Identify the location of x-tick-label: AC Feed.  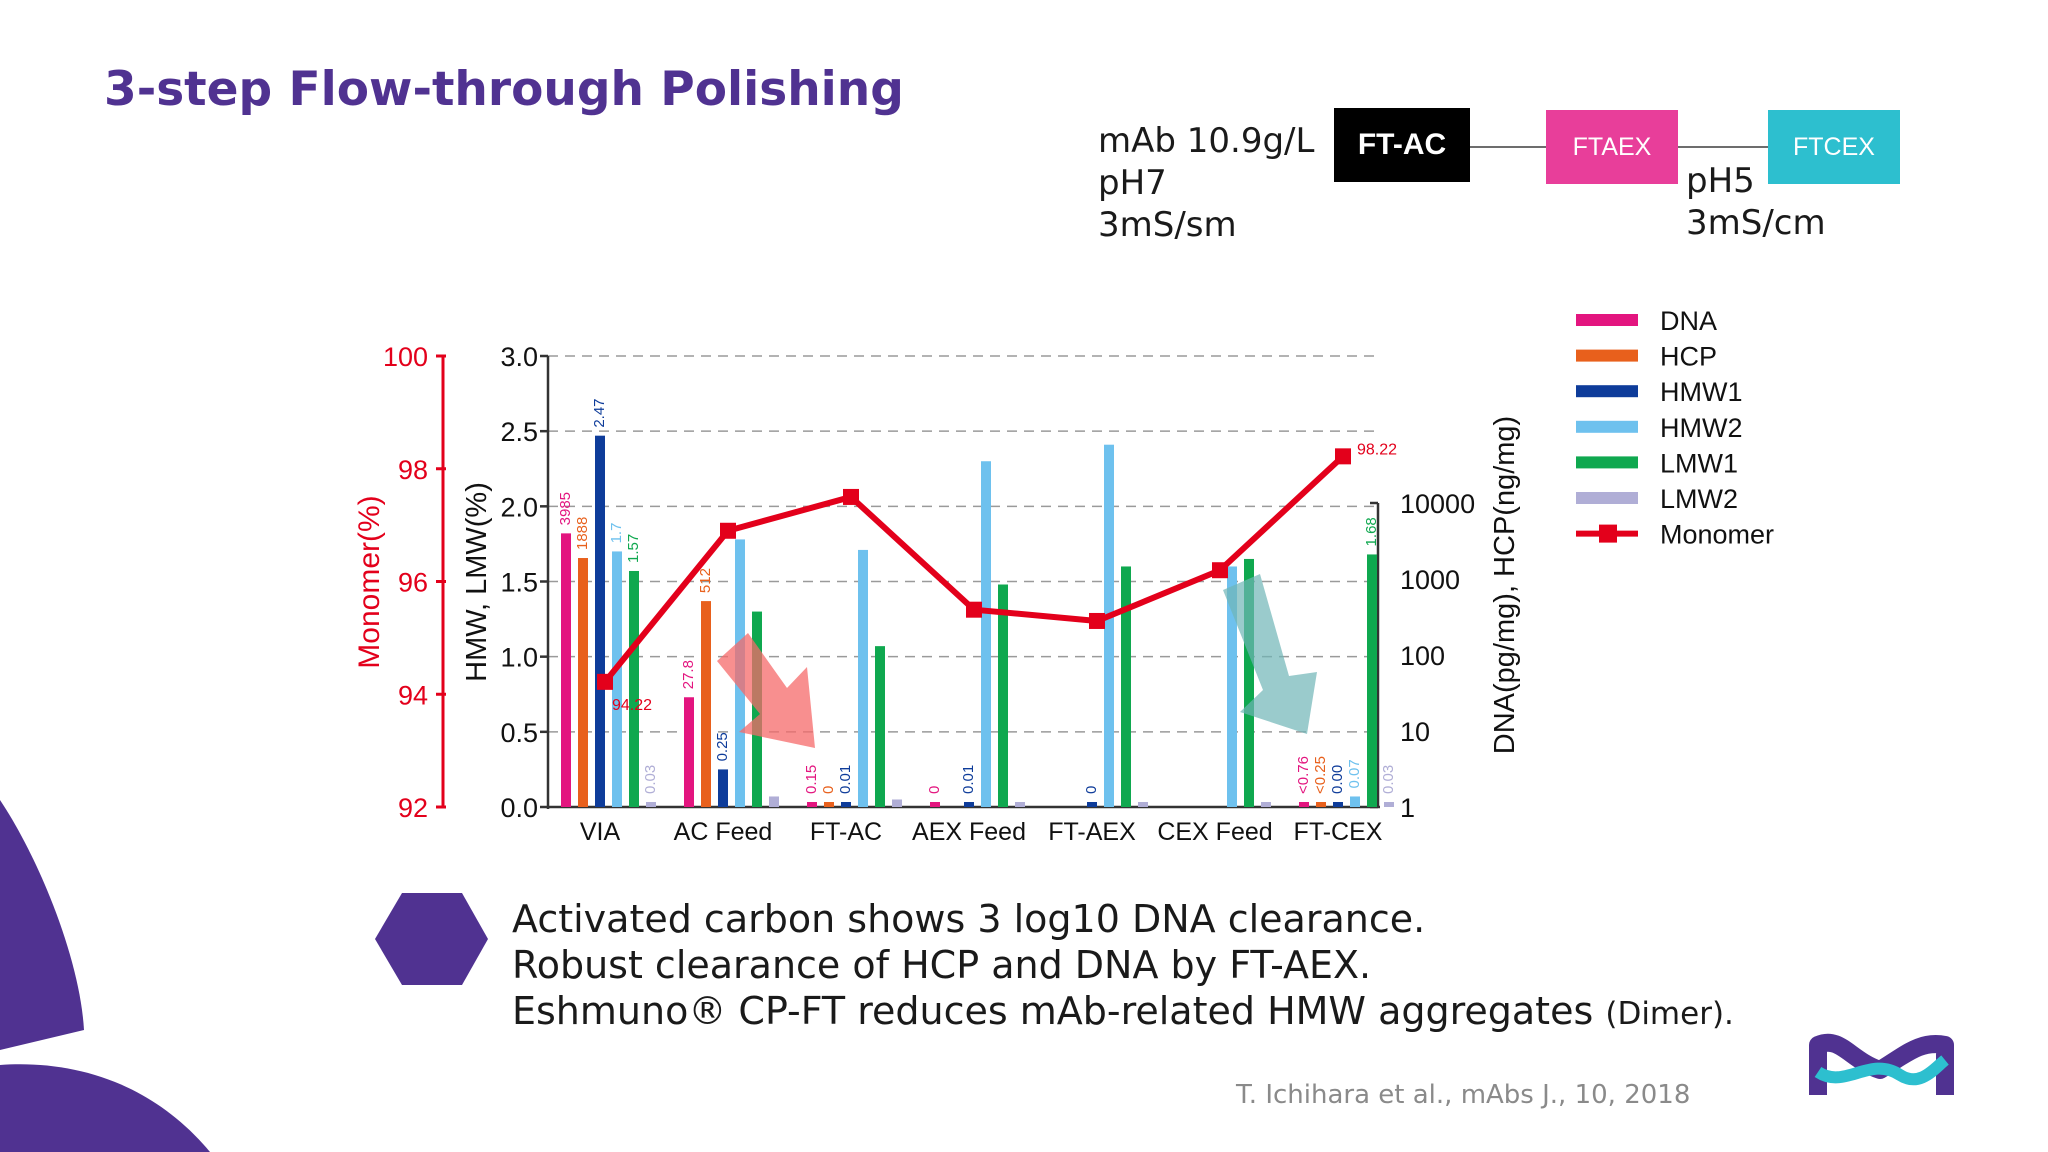
(723, 832).